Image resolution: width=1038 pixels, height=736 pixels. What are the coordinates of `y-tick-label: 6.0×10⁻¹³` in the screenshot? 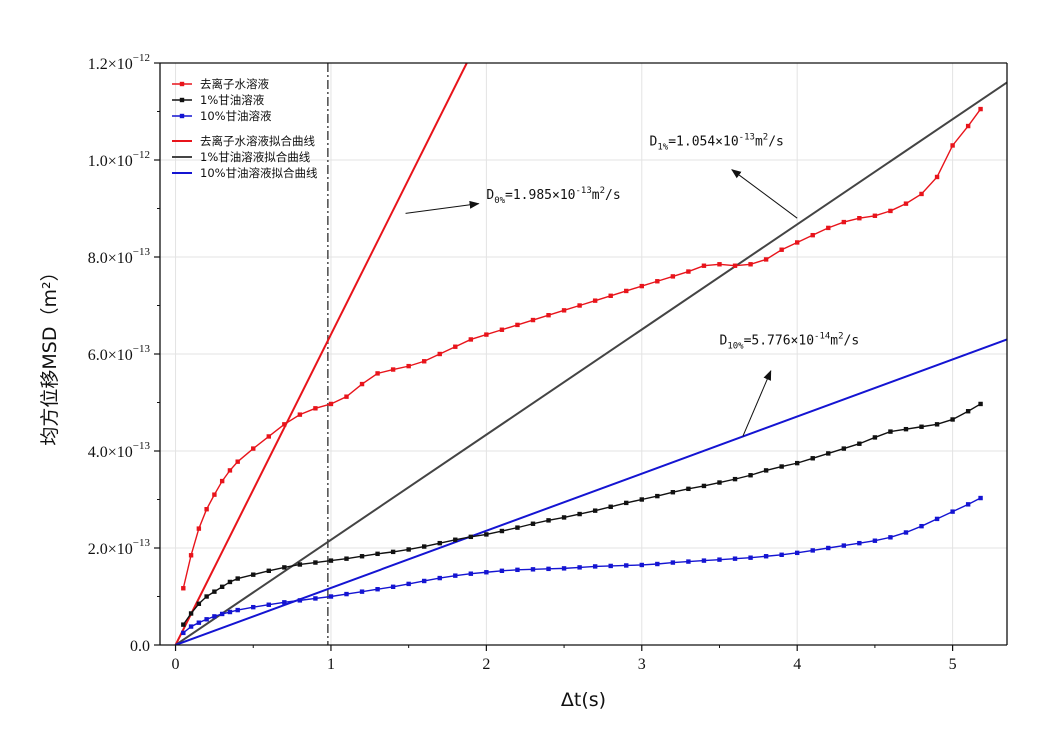 It's located at (119, 353).